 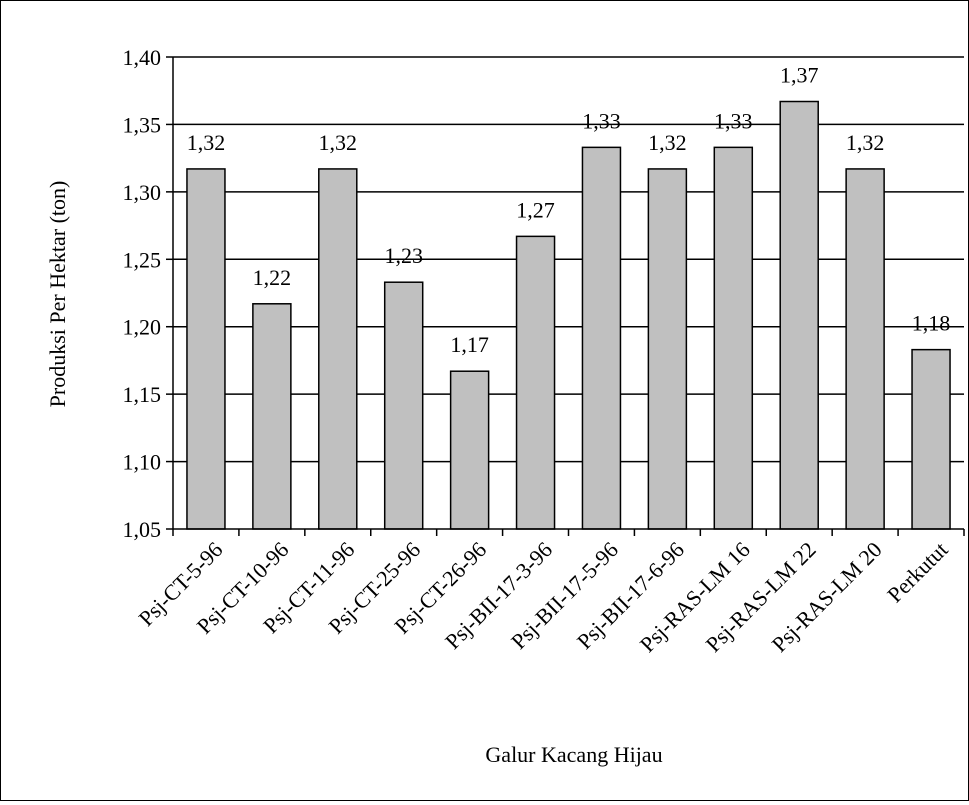 I want to click on y-tick-label: 1,10, so click(x=142, y=462).